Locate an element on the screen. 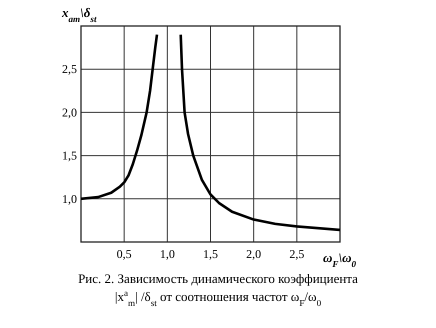 The height and width of the screenshot is (328, 436). text: Рис. 2. Зависимость динамического коэффициента is located at coordinates (218, 278).